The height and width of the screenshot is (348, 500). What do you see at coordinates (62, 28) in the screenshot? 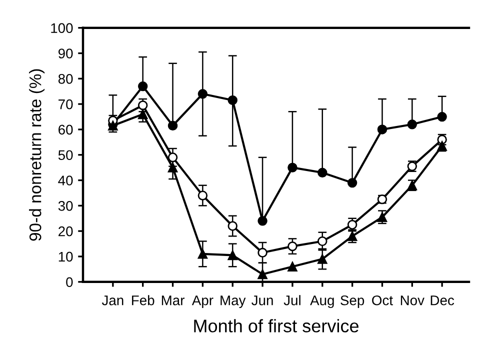
I see `y-tick-label: 100` at bounding box center [62, 28].